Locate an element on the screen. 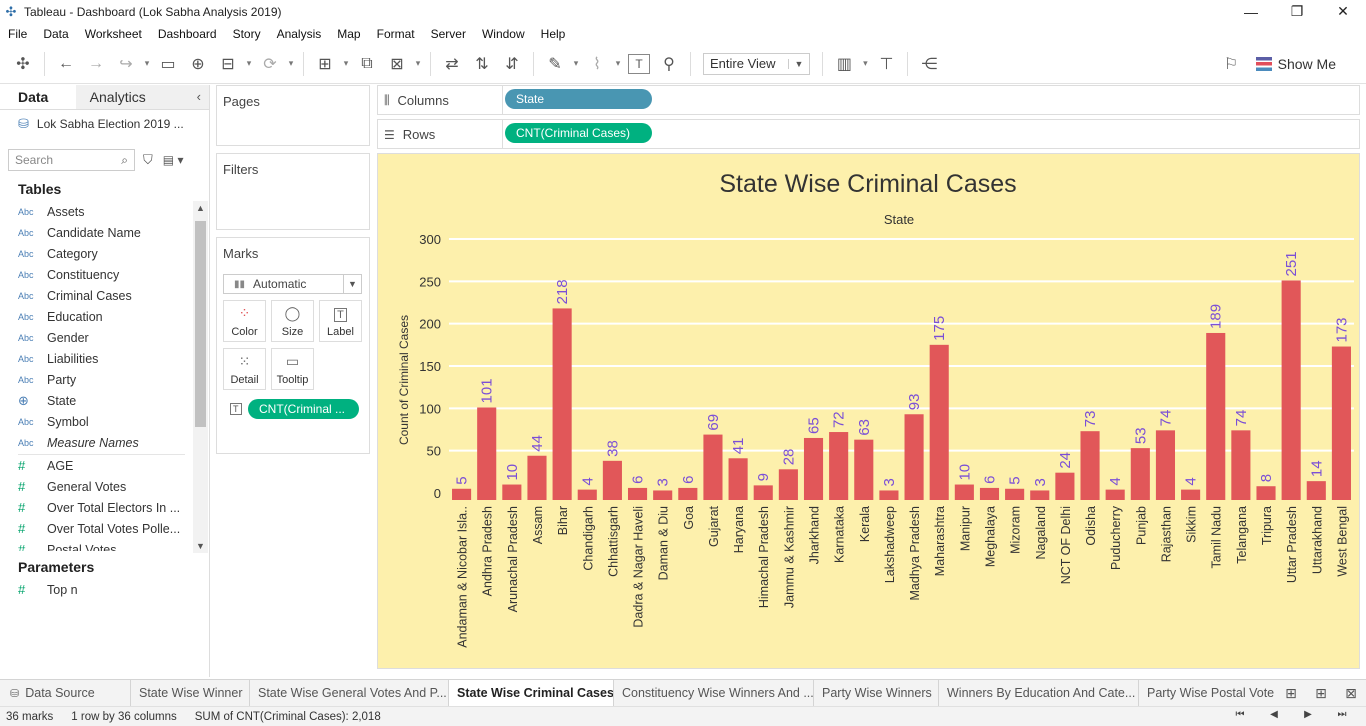 This screenshot has width=1366, height=726. show-me-button: Show Me is located at coordinates (1295, 64).